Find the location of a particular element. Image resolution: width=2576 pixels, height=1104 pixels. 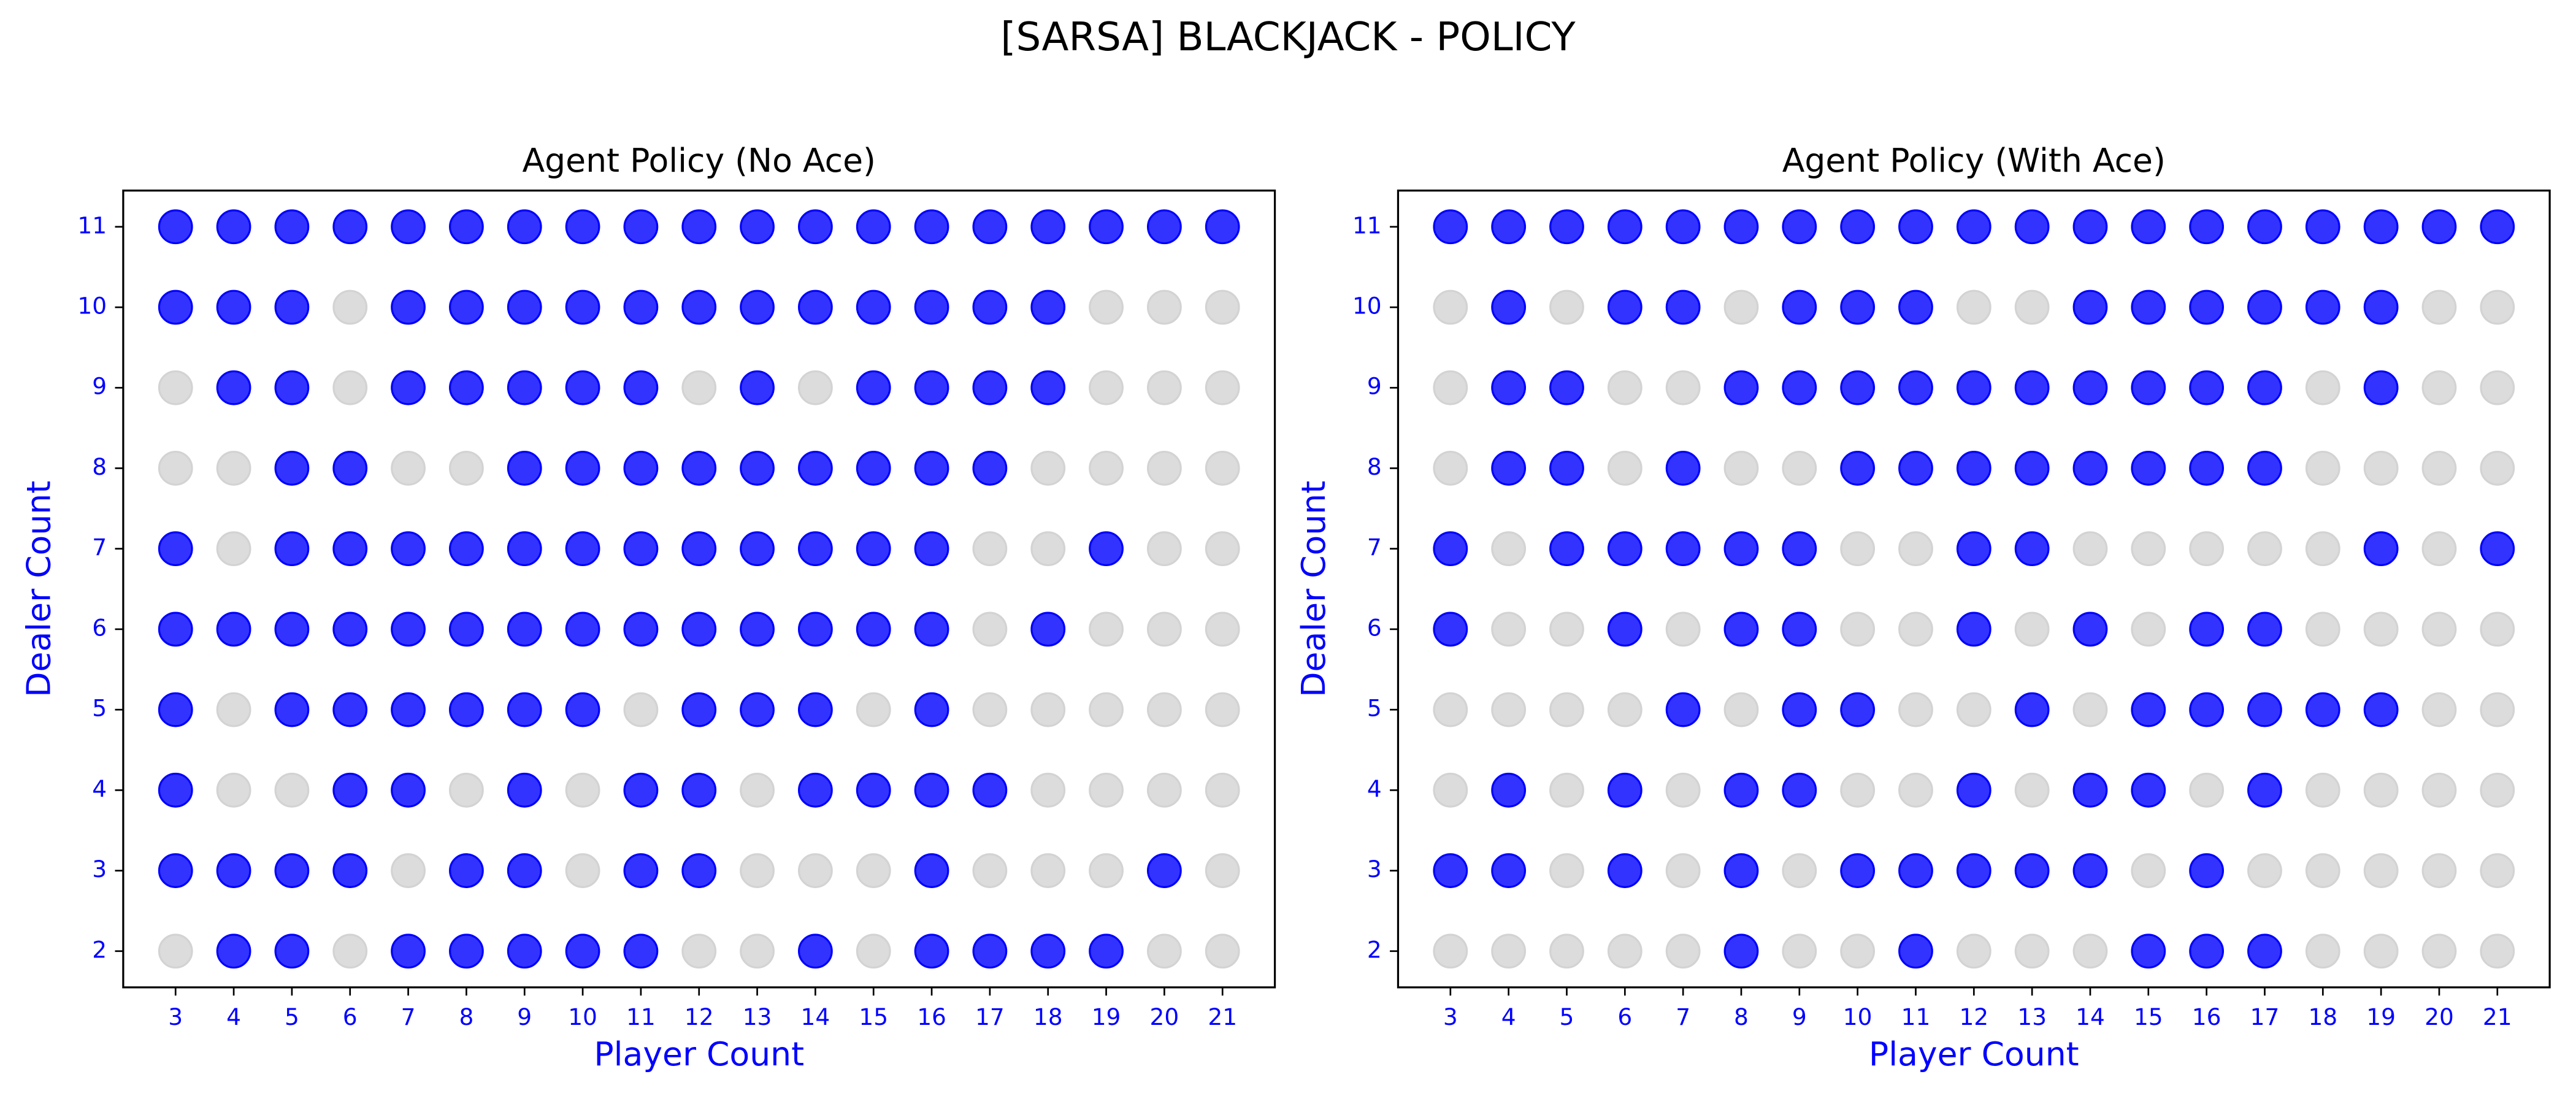

y-tick-label: 7 is located at coordinates (99, 547).